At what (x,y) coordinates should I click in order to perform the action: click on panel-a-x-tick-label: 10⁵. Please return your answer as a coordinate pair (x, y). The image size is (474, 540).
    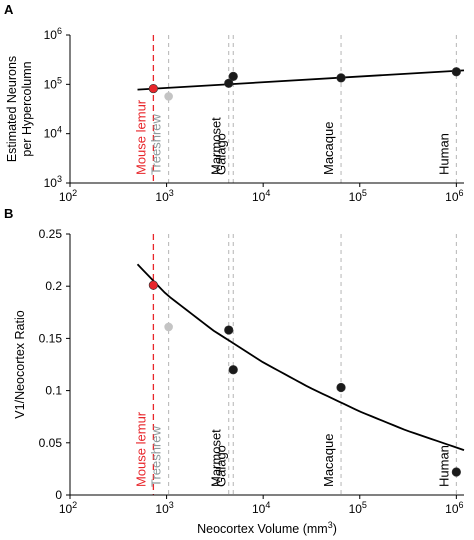
    Looking at the image, I should click on (358, 196).